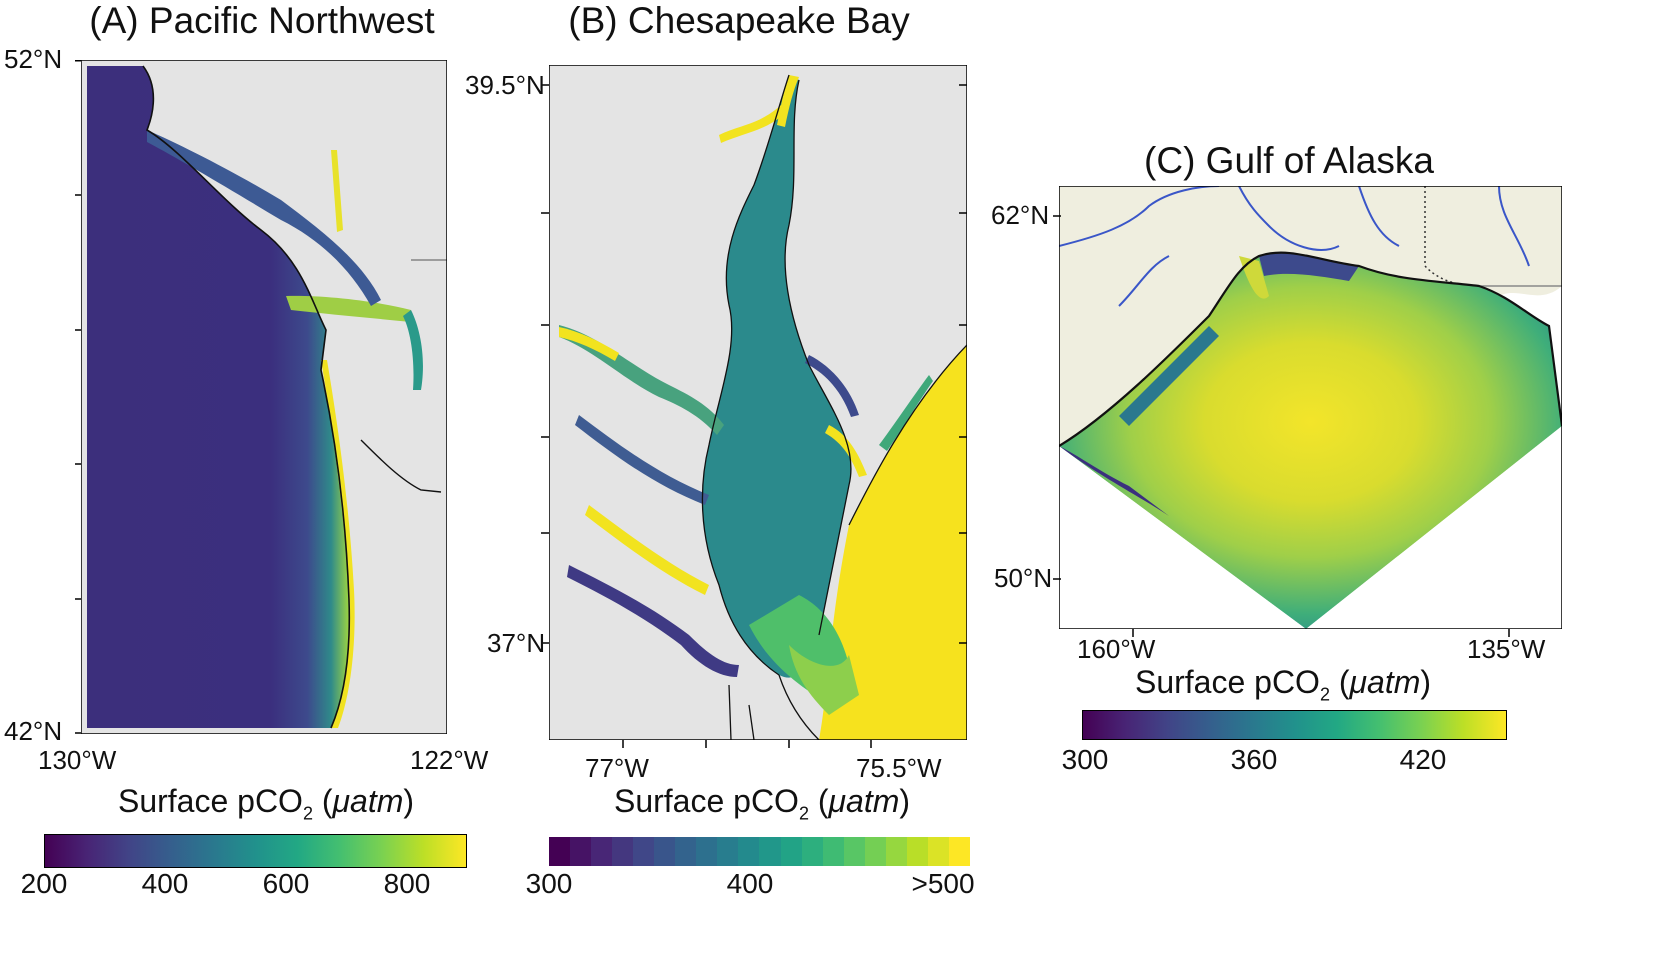 The height and width of the screenshot is (958, 1654). I want to click on panel-a-title: (A) Pacific Northwest, so click(262, 20).